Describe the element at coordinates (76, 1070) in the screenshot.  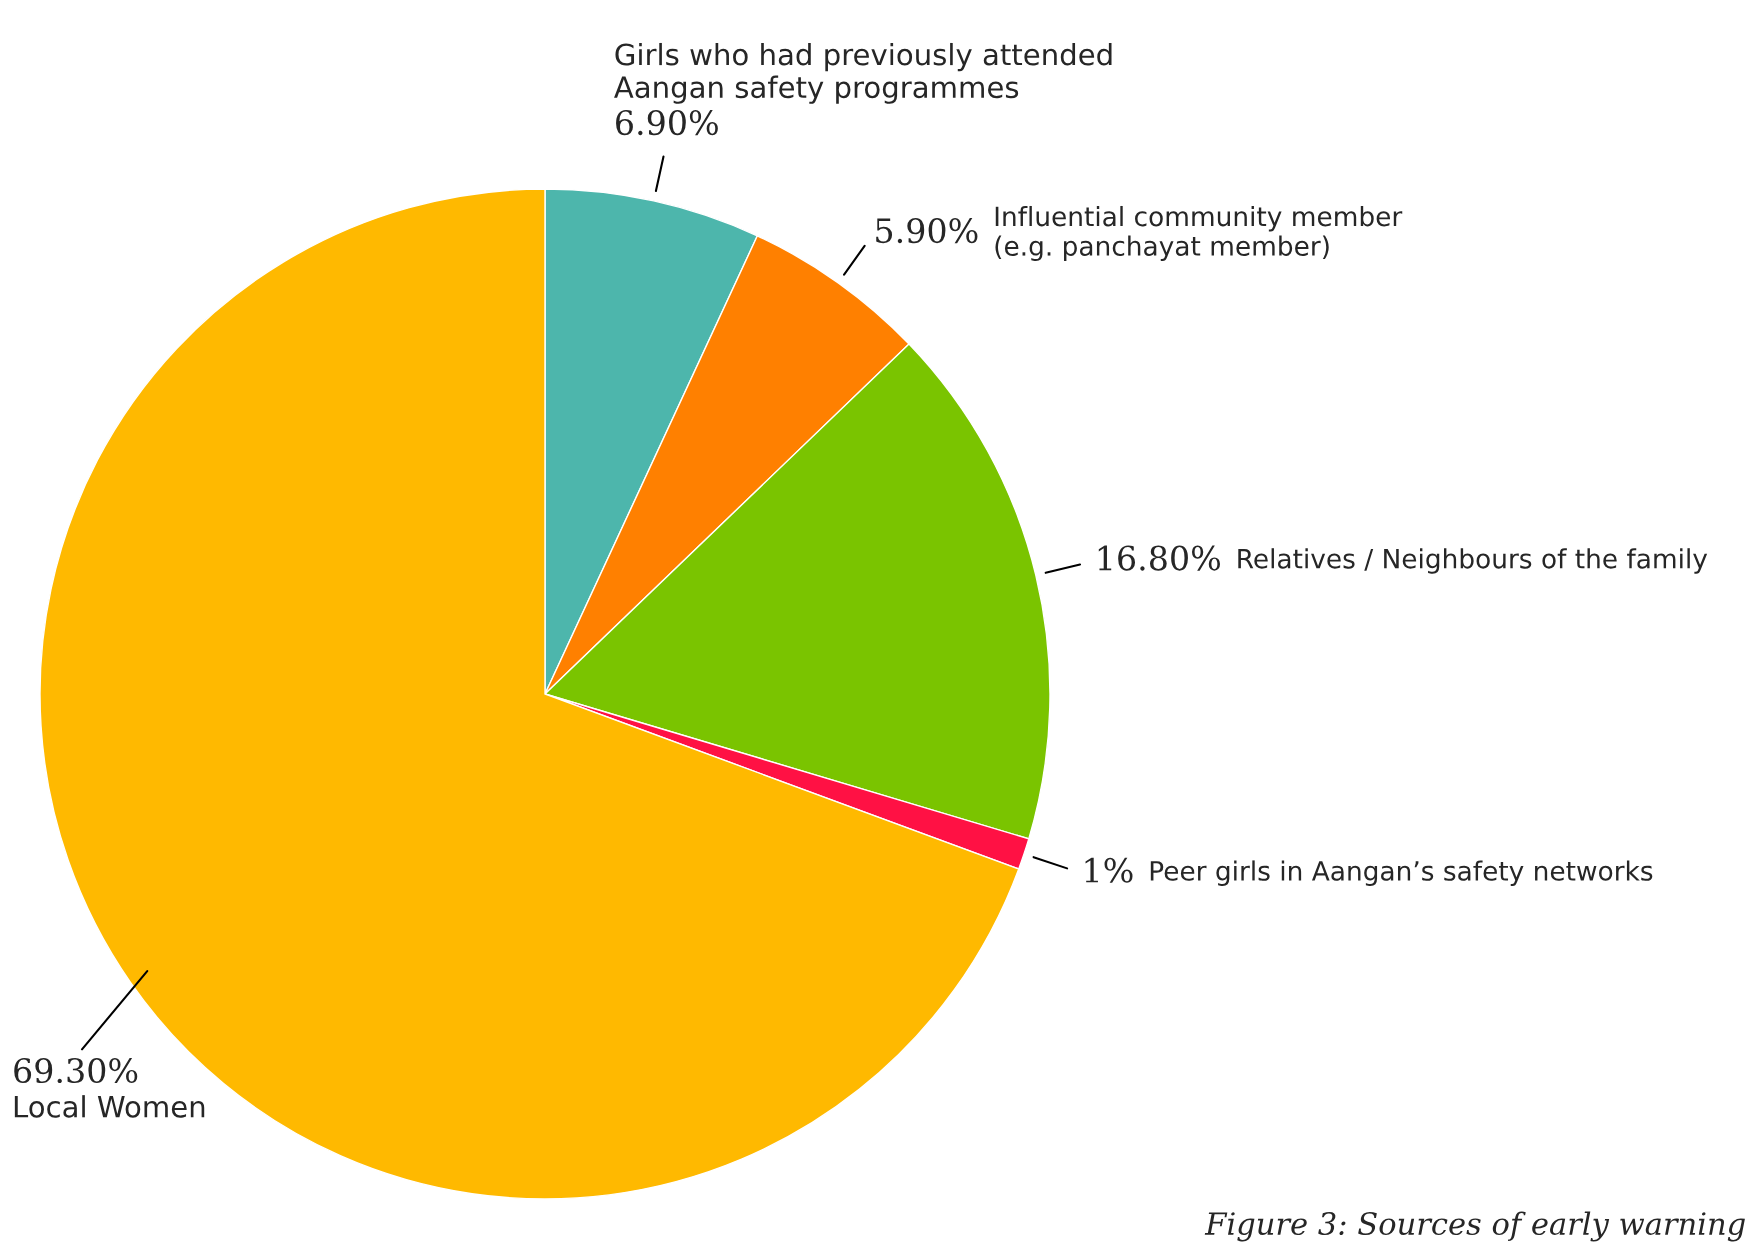
I see `data-label: 69.30%` at that location.